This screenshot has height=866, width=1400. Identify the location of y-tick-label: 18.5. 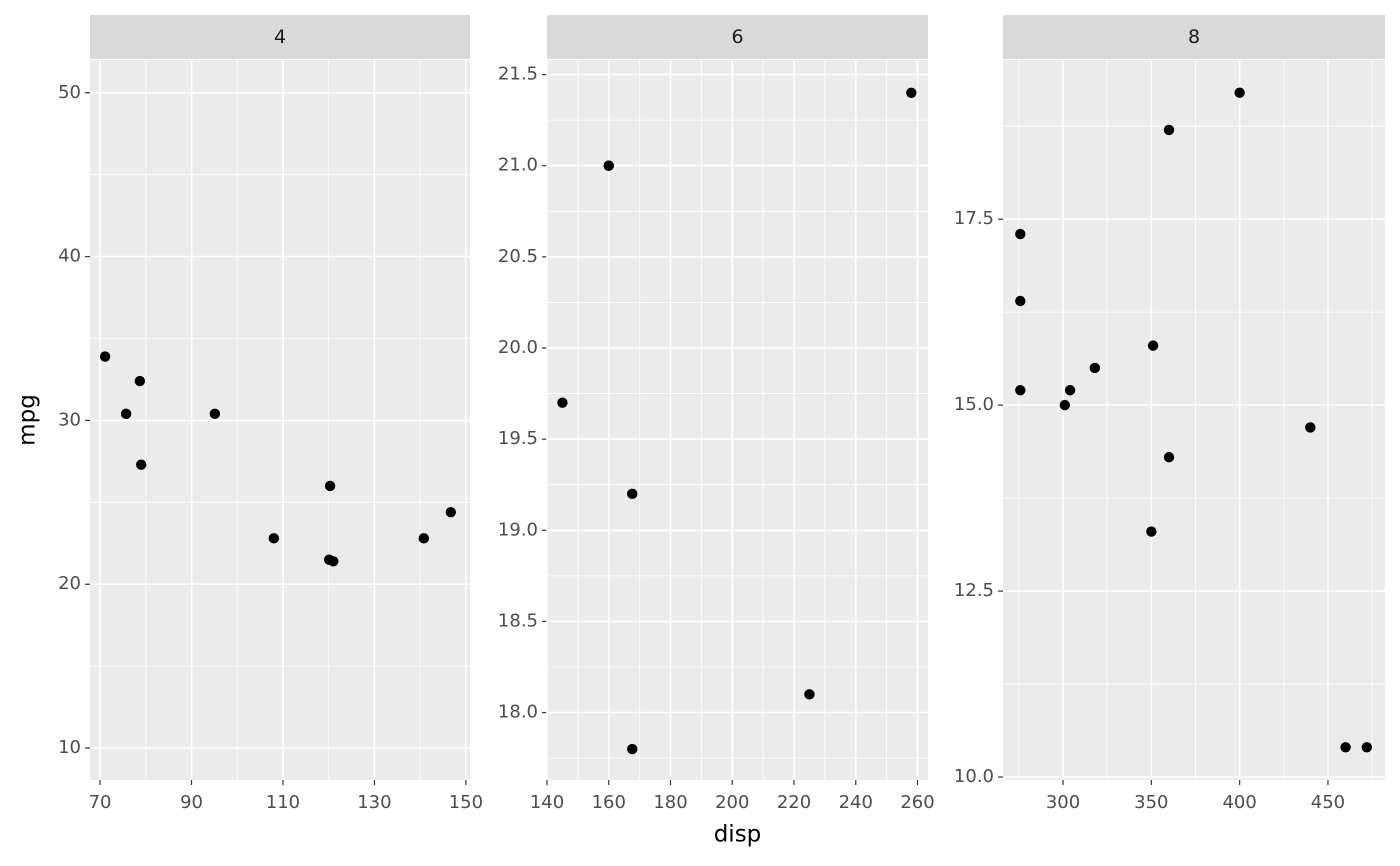
(518, 620).